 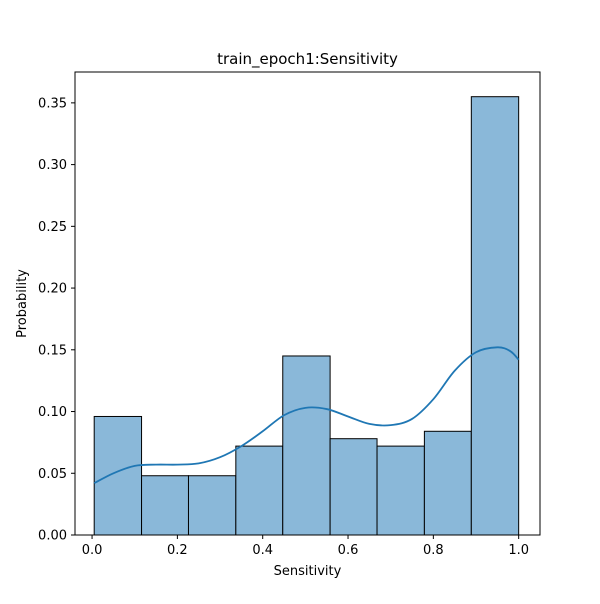 What do you see at coordinates (518, 550) in the screenshot?
I see `x-tick-label: 1.0` at bounding box center [518, 550].